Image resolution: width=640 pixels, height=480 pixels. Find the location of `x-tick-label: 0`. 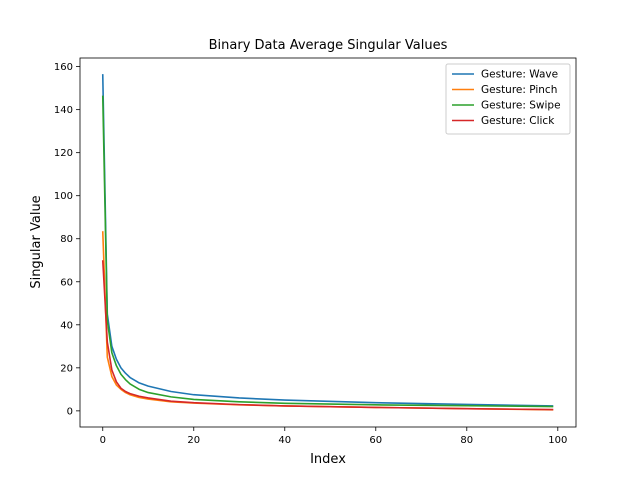

x-tick-label: 0 is located at coordinates (103, 440).